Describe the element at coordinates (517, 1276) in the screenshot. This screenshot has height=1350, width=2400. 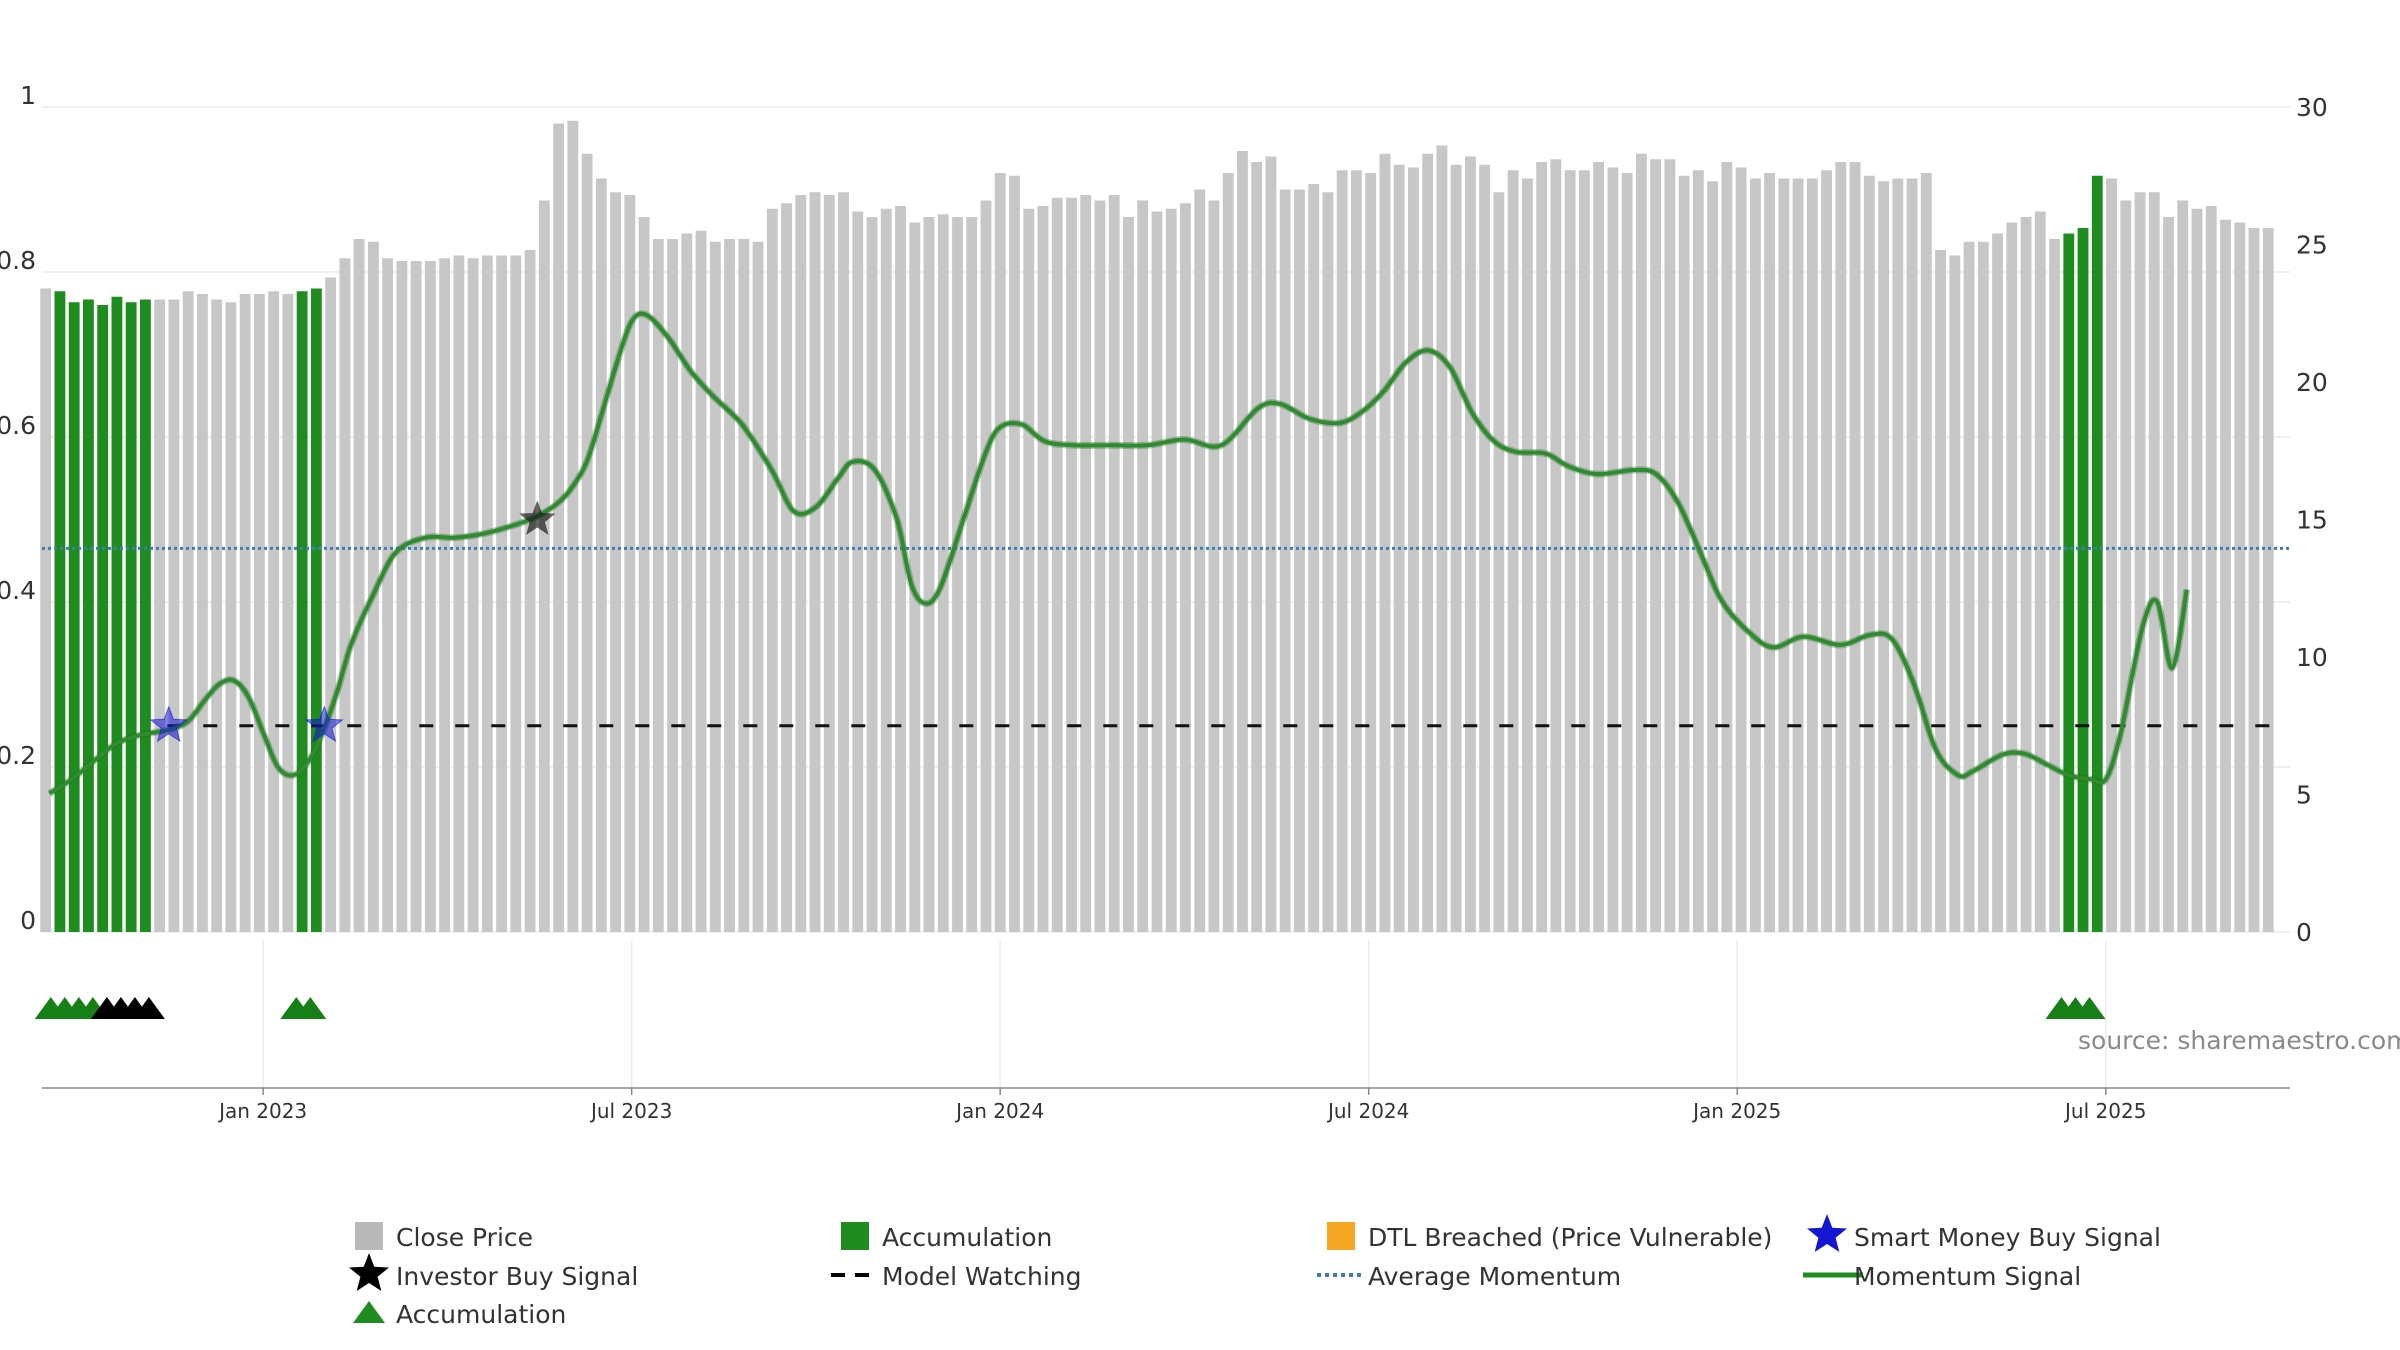
I see `legend-label: Investor Buy Signal` at that location.